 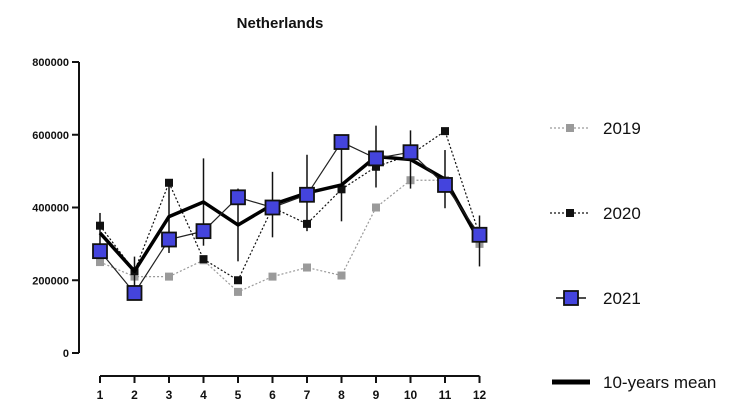 What do you see at coordinates (622, 128) in the screenshot?
I see `legend-2019-label: 2019` at bounding box center [622, 128].